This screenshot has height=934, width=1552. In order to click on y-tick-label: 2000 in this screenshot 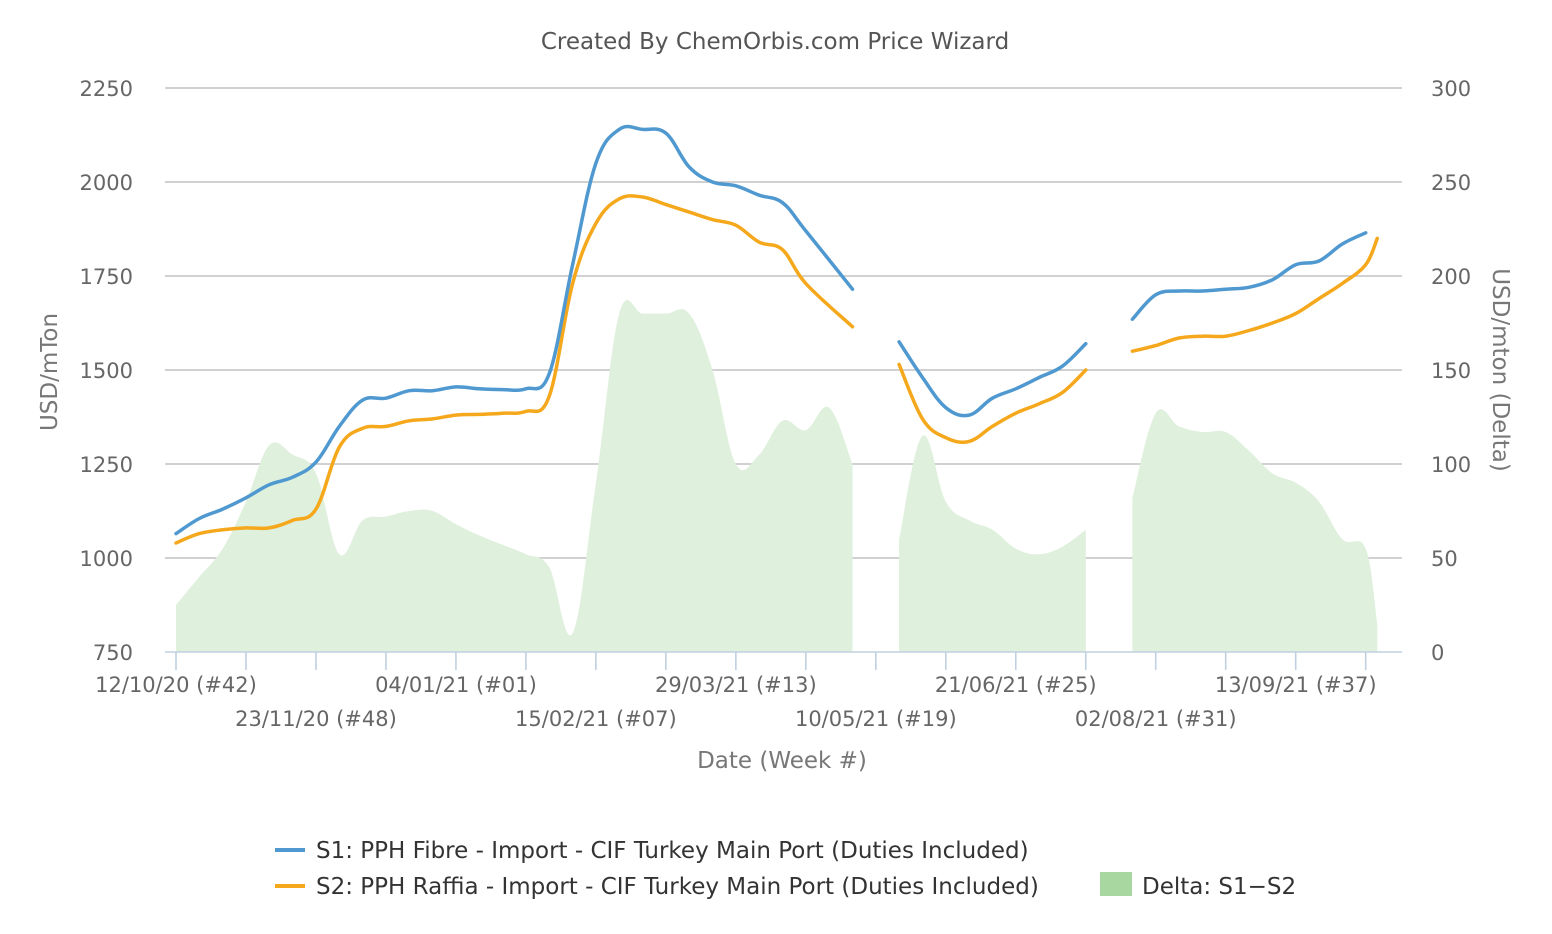, I will do `click(106, 183)`.